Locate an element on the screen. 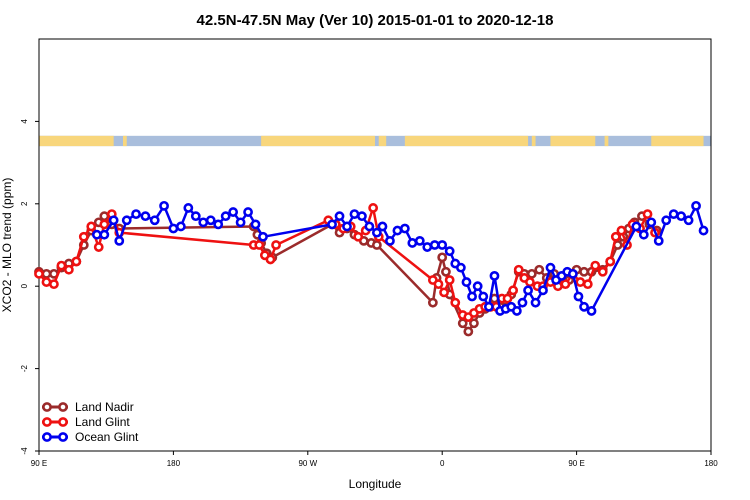  x-axis-label: Longitude is located at coordinates (375, 484).